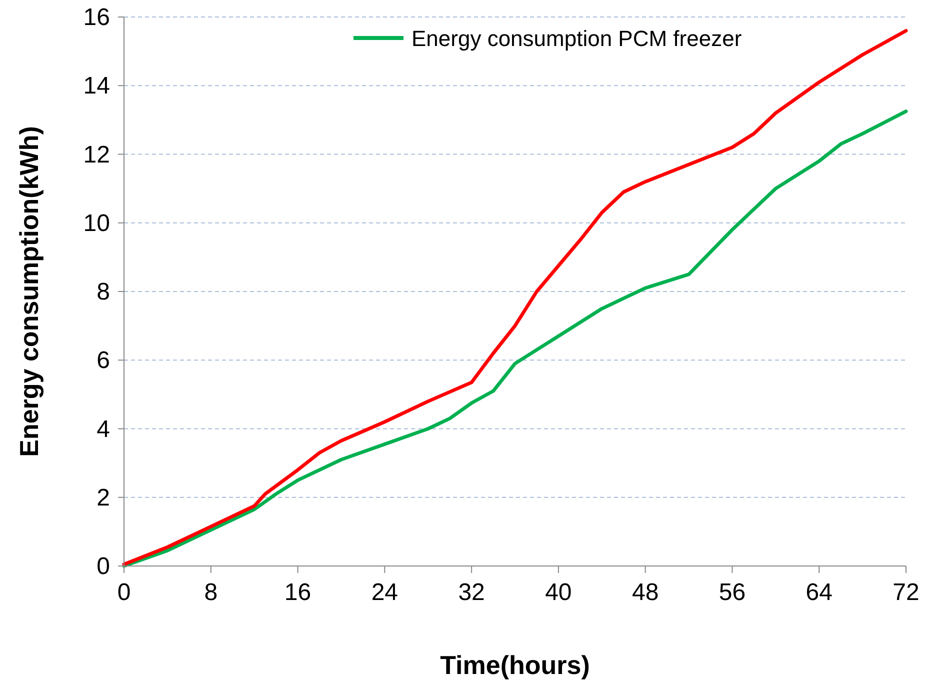  Describe the element at coordinates (96, 223) in the screenshot. I see `y-tick-label: 10` at that location.